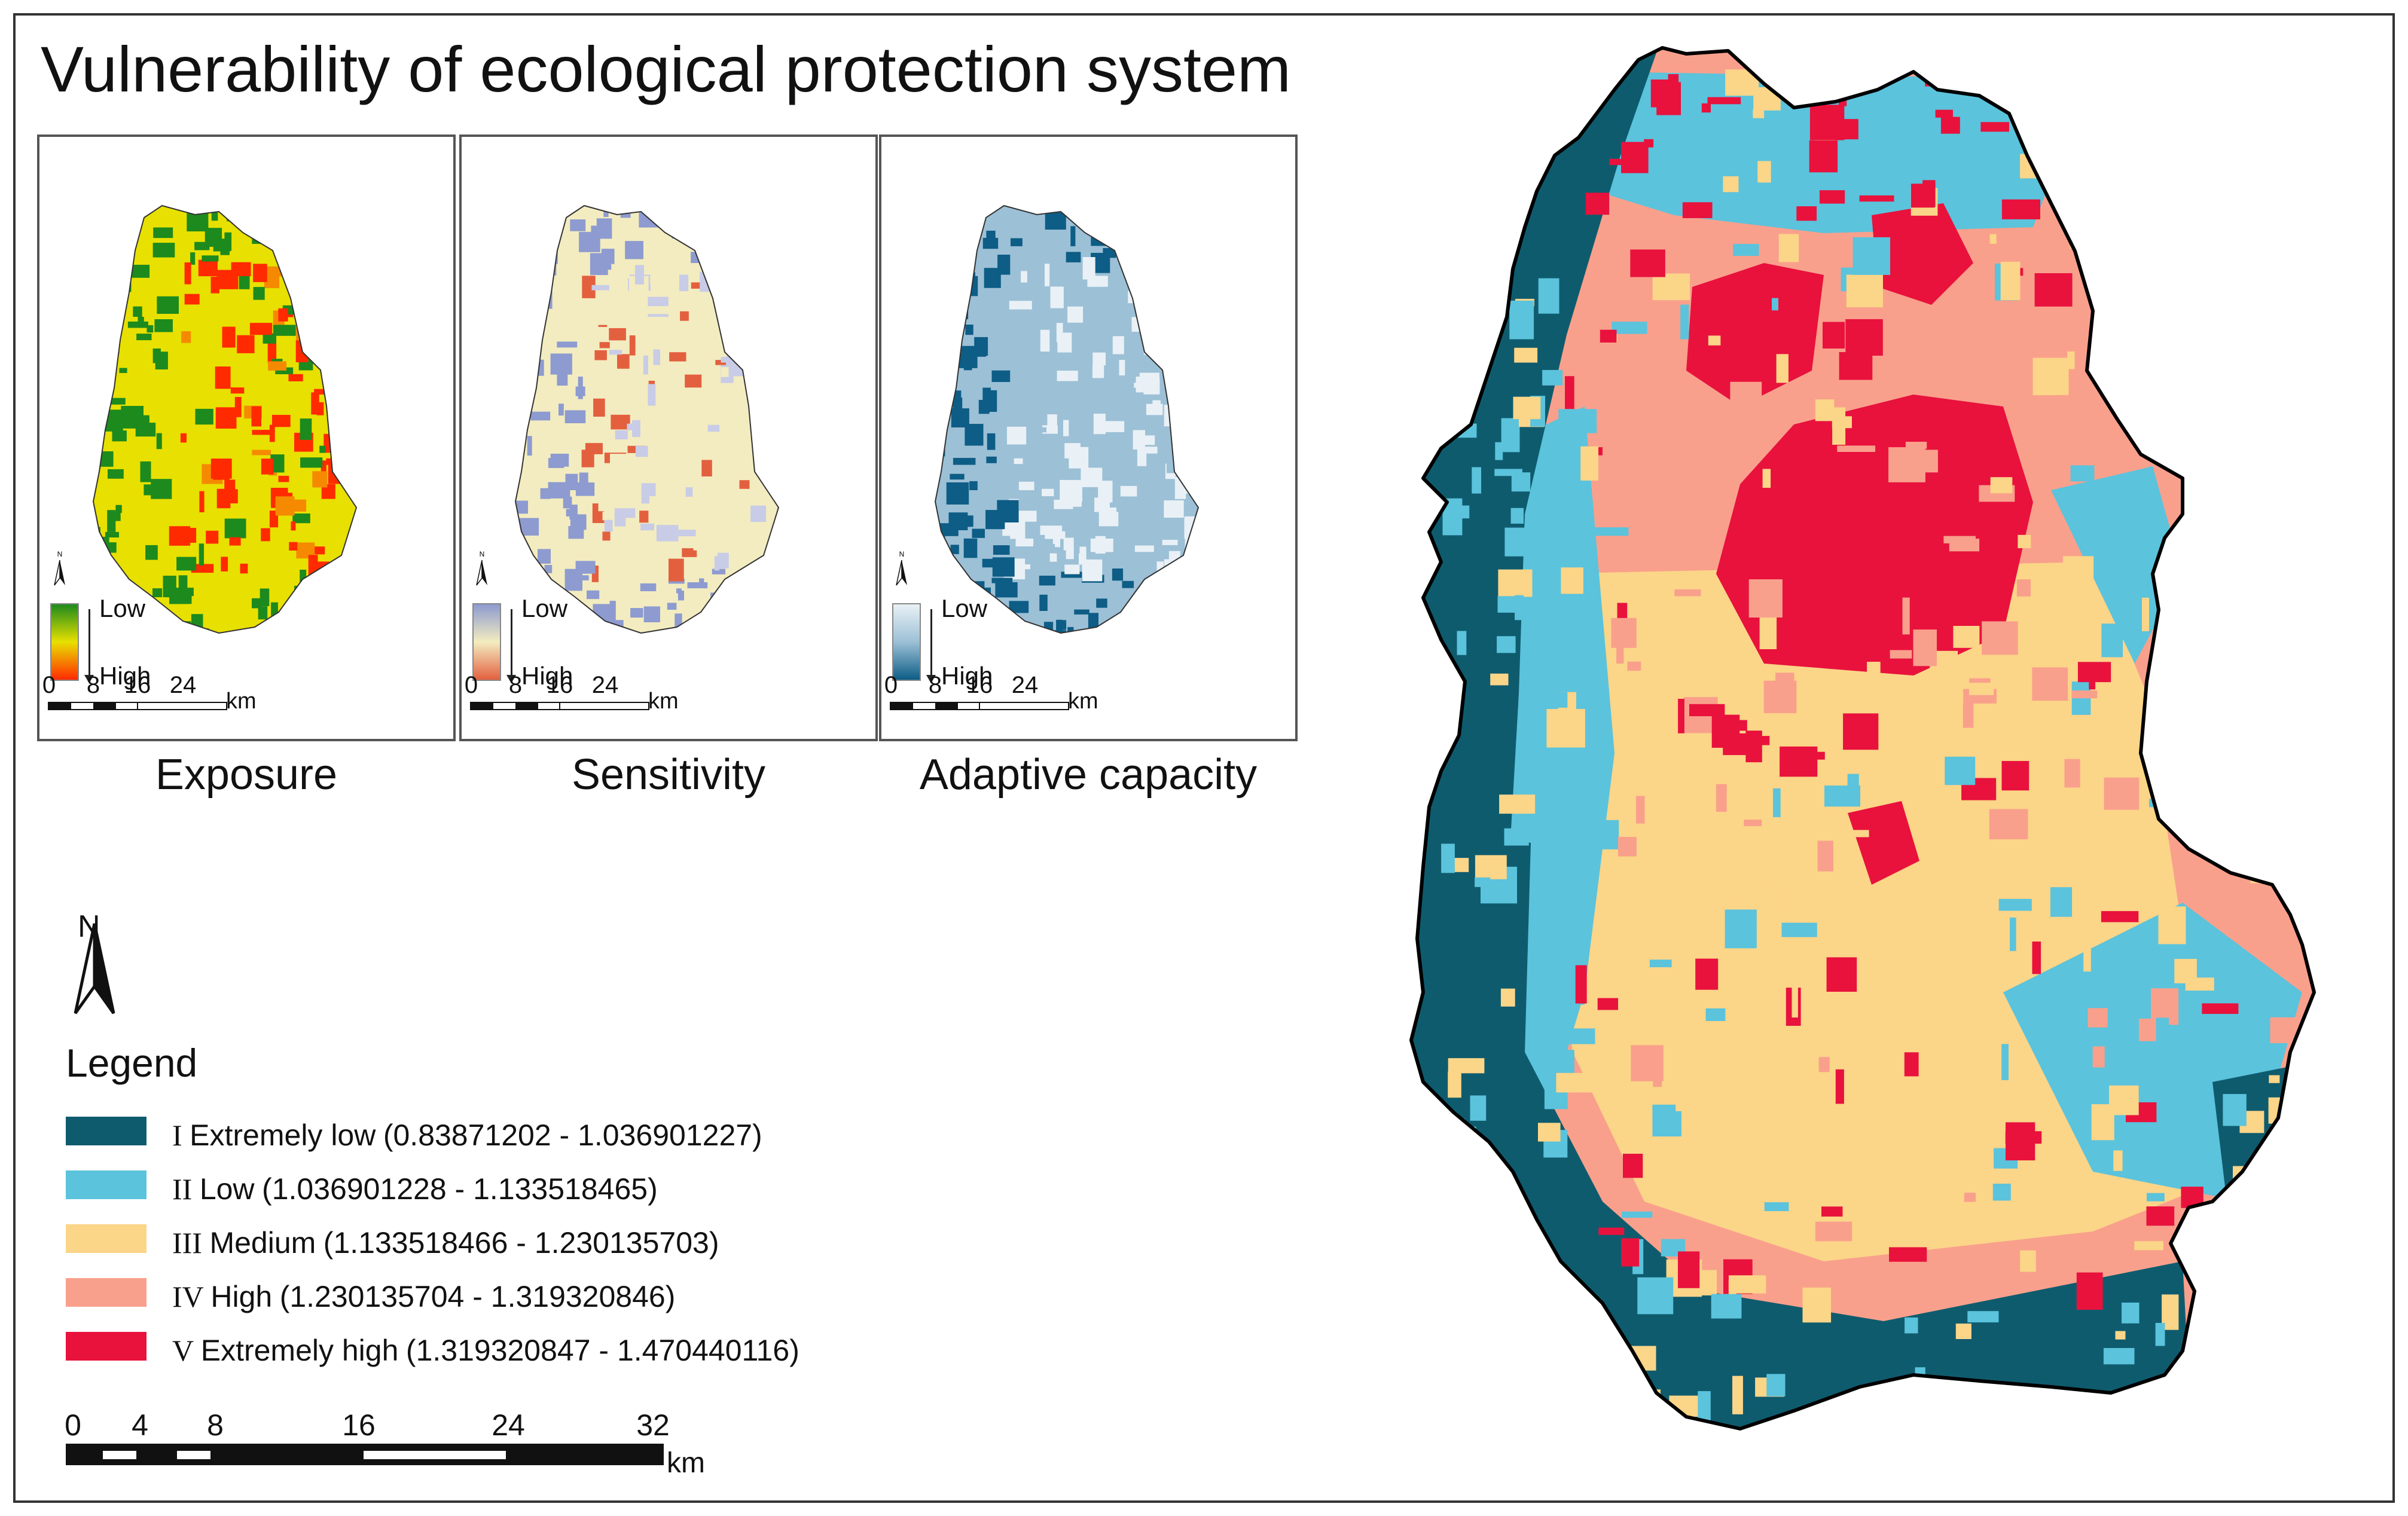 The height and width of the screenshot is (1516, 2408). Describe the element at coordinates (225, 419) in the screenshot. I see `mini-boundary` at that location.